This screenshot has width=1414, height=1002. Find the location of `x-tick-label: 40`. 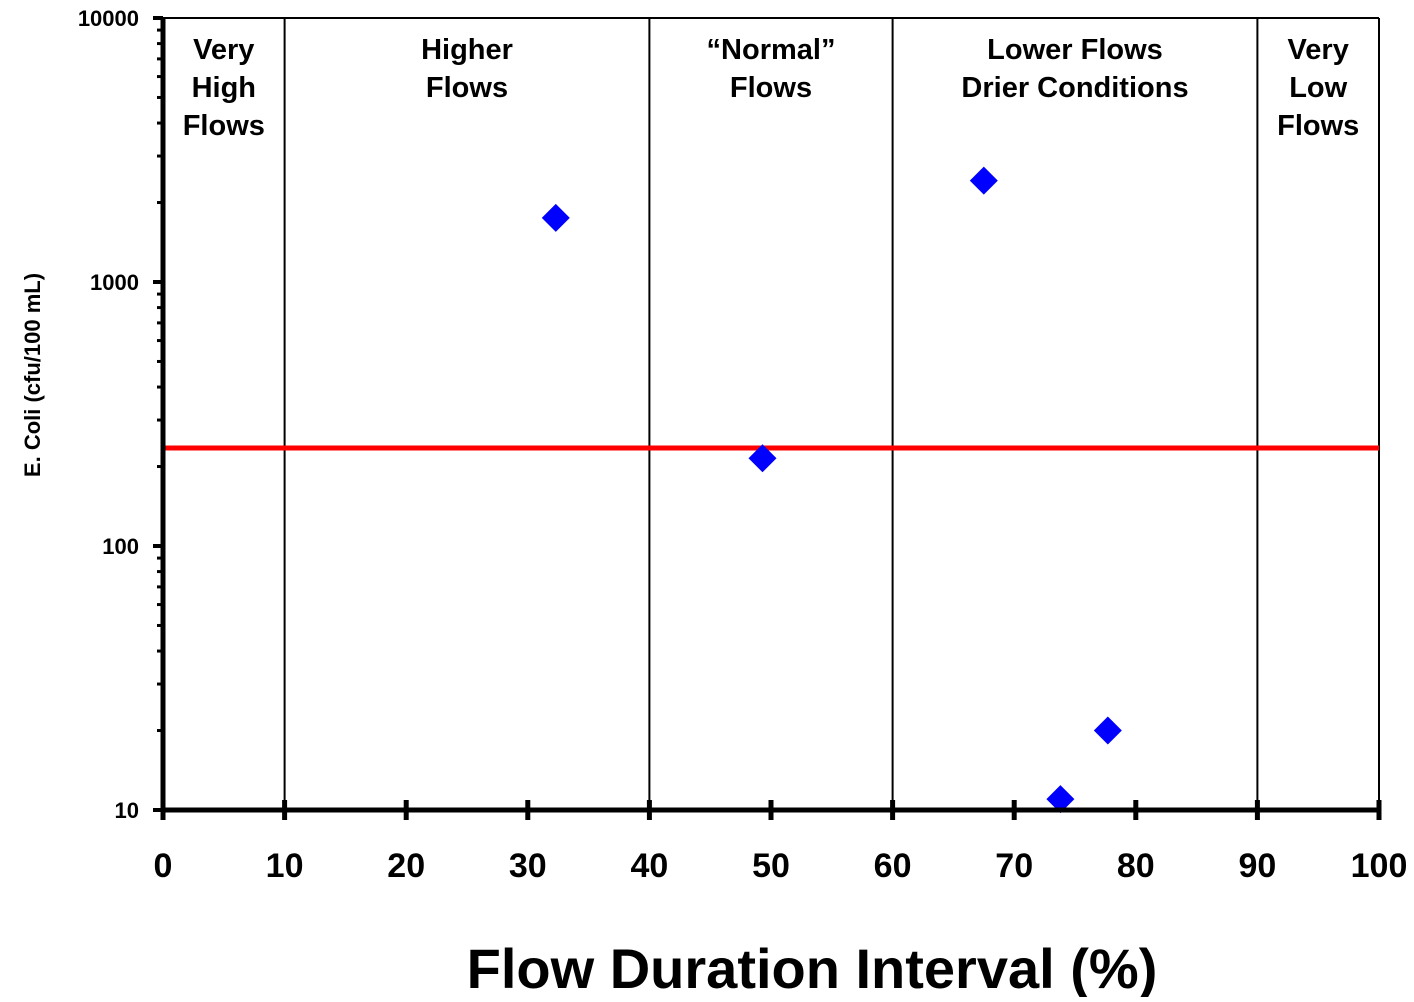

x-tick-label: 40 is located at coordinates (649, 866).